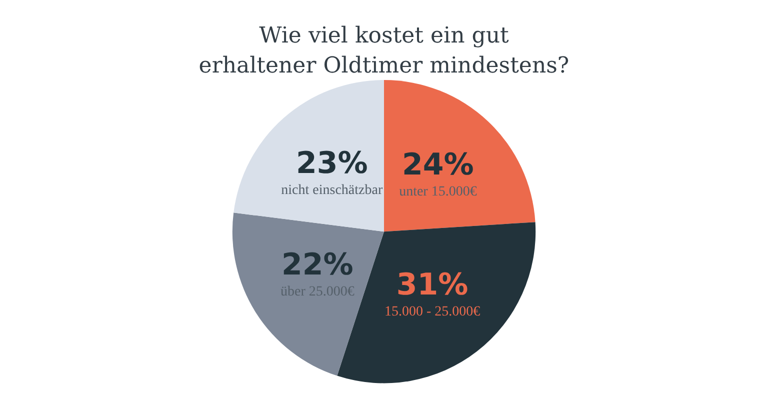 This screenshot has height=395, width=768. I want to click on data-label: 24%, so click(438, 165).